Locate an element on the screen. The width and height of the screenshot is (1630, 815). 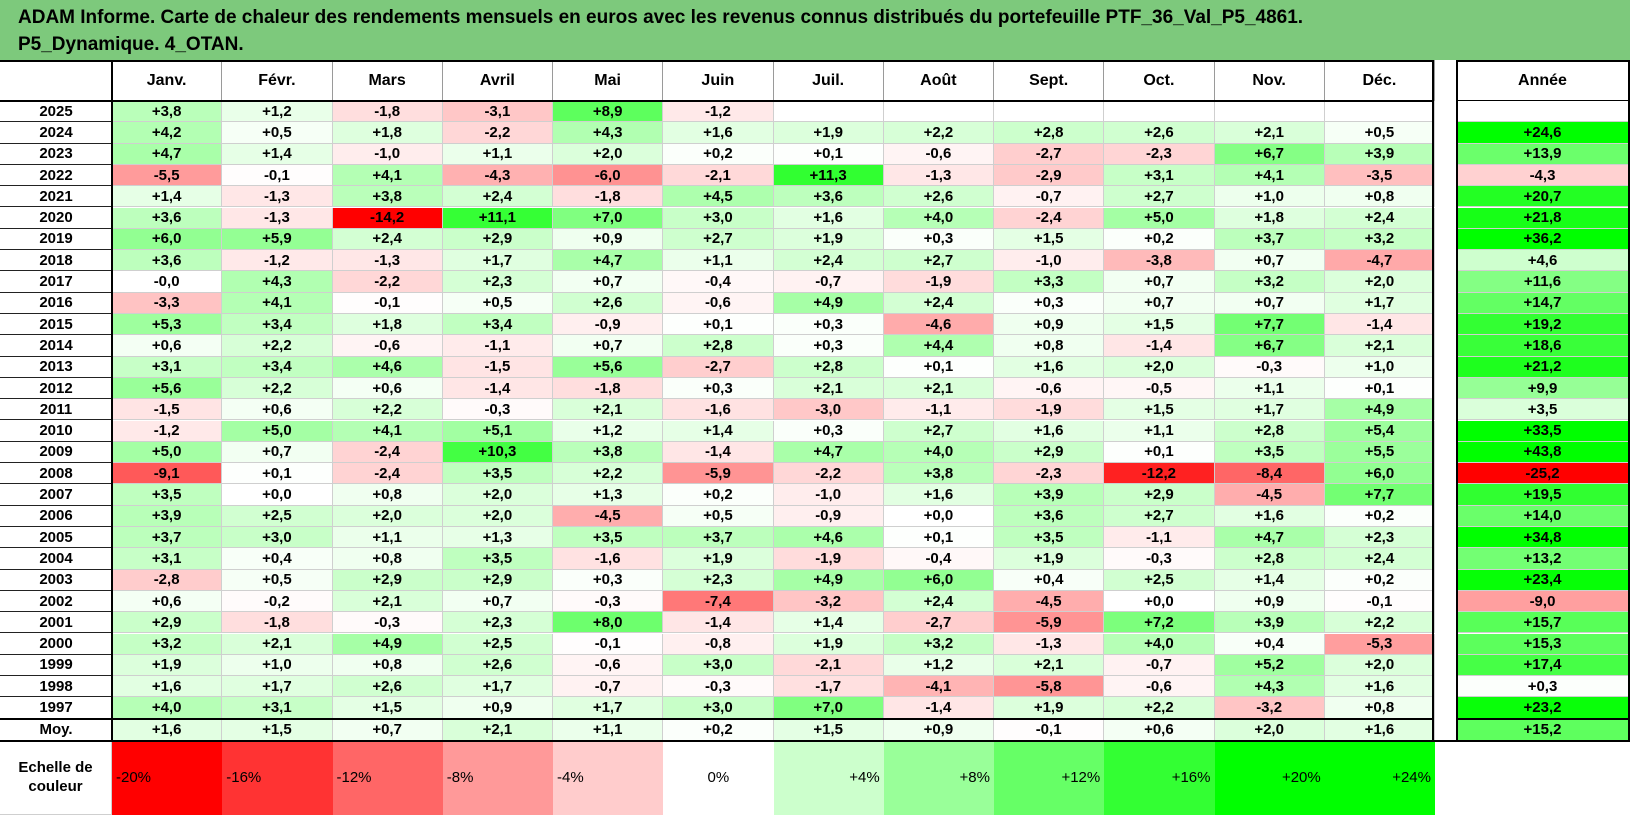
heatmap-cell: -1,4 is located at coordinates (1379, 325).